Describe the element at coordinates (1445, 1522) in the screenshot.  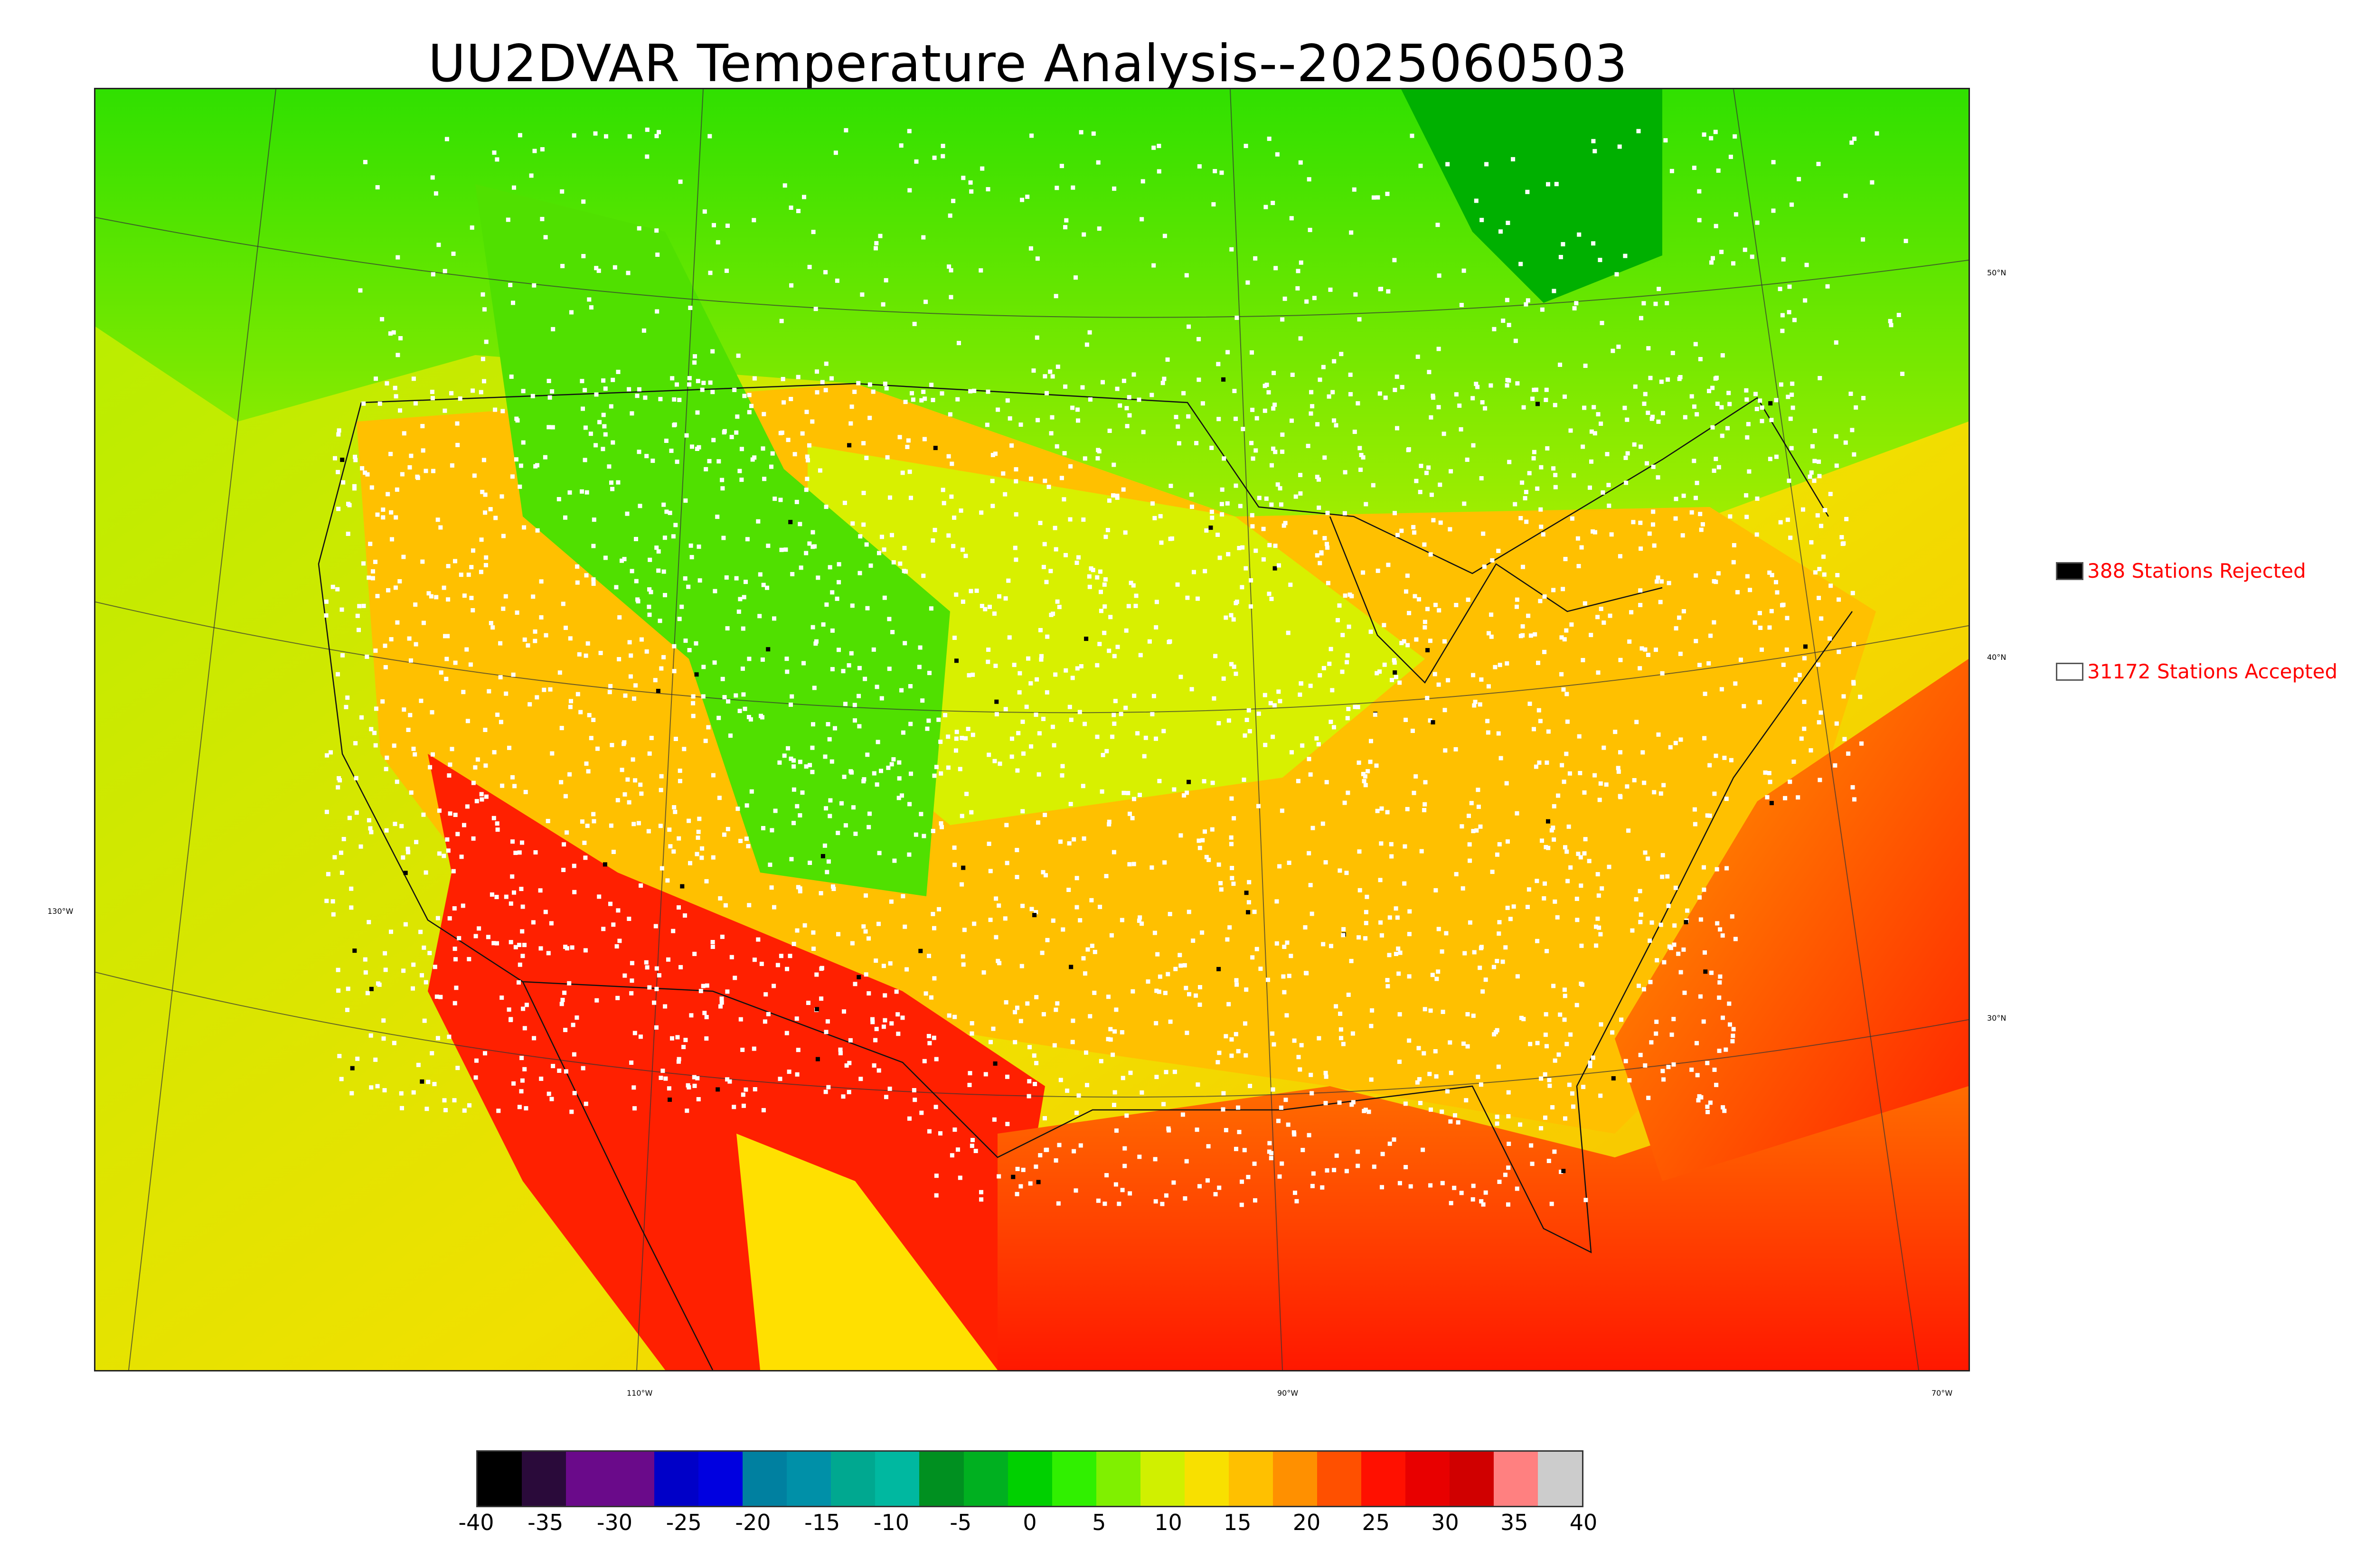
I see `colorbar-tick-label: 30` at that location.